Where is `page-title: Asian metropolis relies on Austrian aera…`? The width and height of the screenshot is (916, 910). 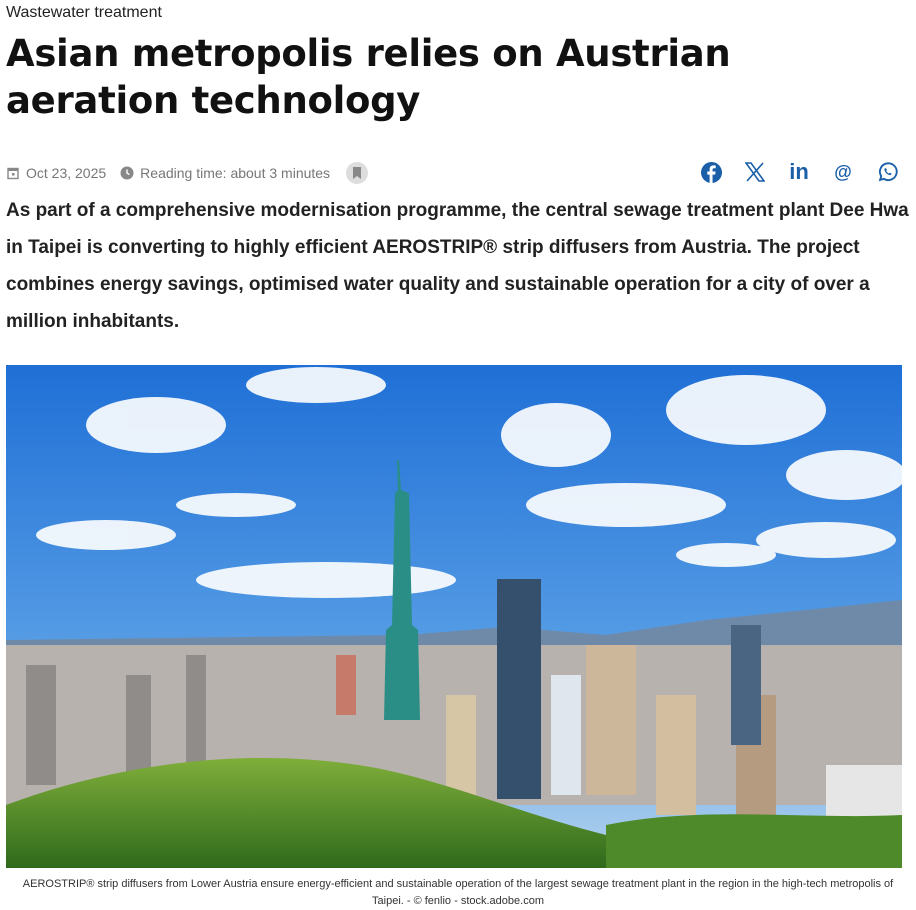 page-title: Asian metropolis relies on Austrian aera… is located at coordinates (368, 77).